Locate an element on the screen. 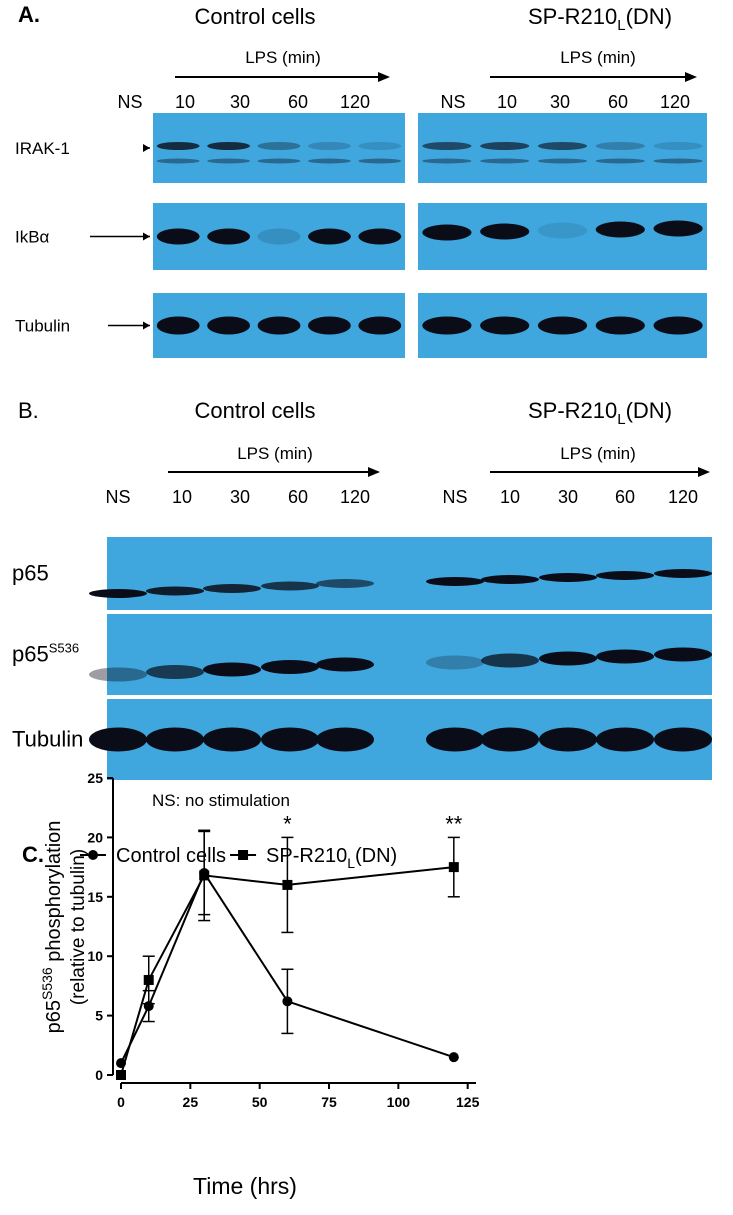 This screenshot has width=733, height=1215. row-label-part: p65 is located at coordinates (30, 654).